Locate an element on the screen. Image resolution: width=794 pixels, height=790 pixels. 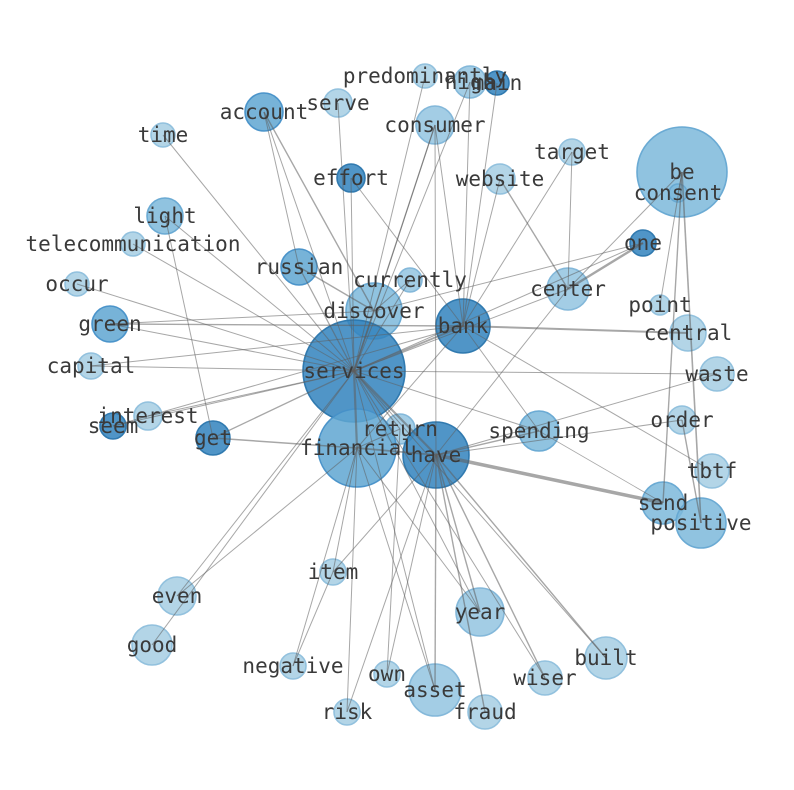
graph-edge-discover-one is located at coordinates (508, 277).